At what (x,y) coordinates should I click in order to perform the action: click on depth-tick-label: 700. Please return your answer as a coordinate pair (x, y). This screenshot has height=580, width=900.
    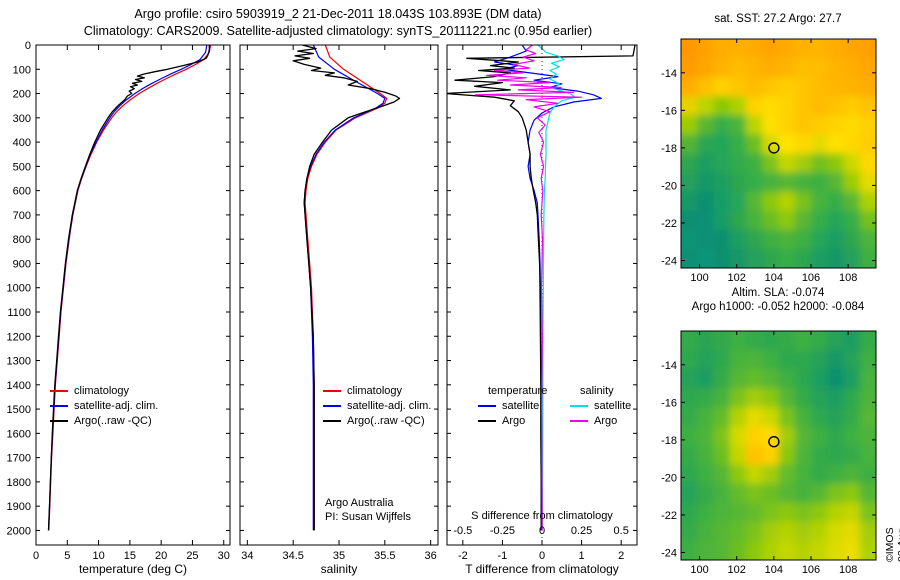
    Looking at the image, I should click on (22, 216).